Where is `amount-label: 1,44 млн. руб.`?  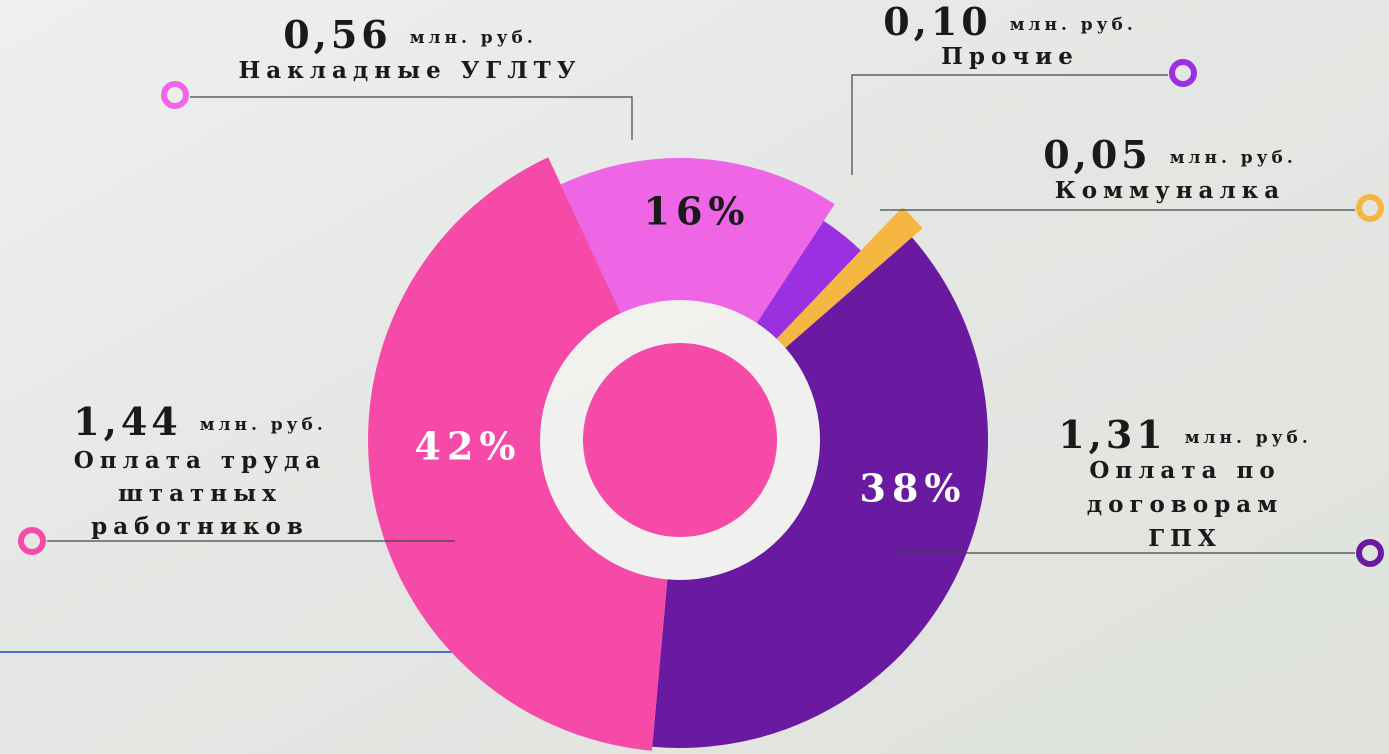
amount-label: 1,44 млн. руб. is located at coordinates (200, 421).